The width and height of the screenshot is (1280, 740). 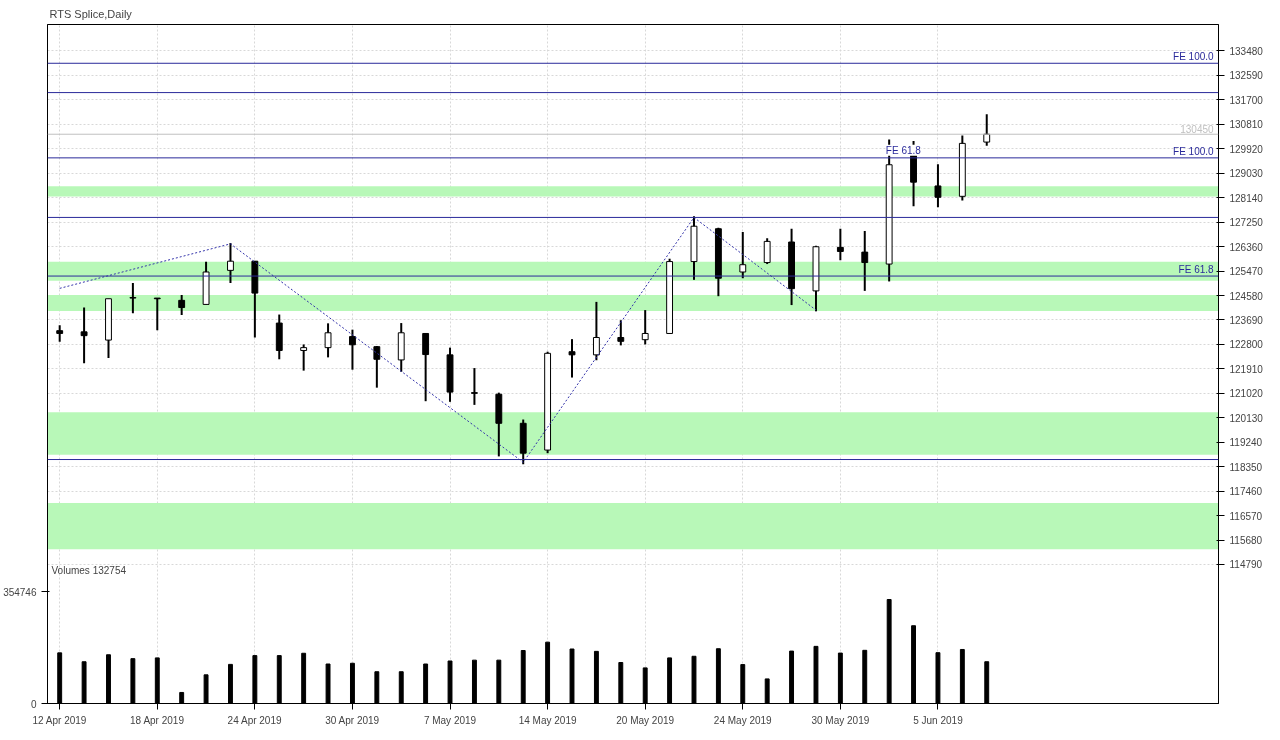 I want to click on x-tick-label: 20 May 2019, so click(x=645, y=720).